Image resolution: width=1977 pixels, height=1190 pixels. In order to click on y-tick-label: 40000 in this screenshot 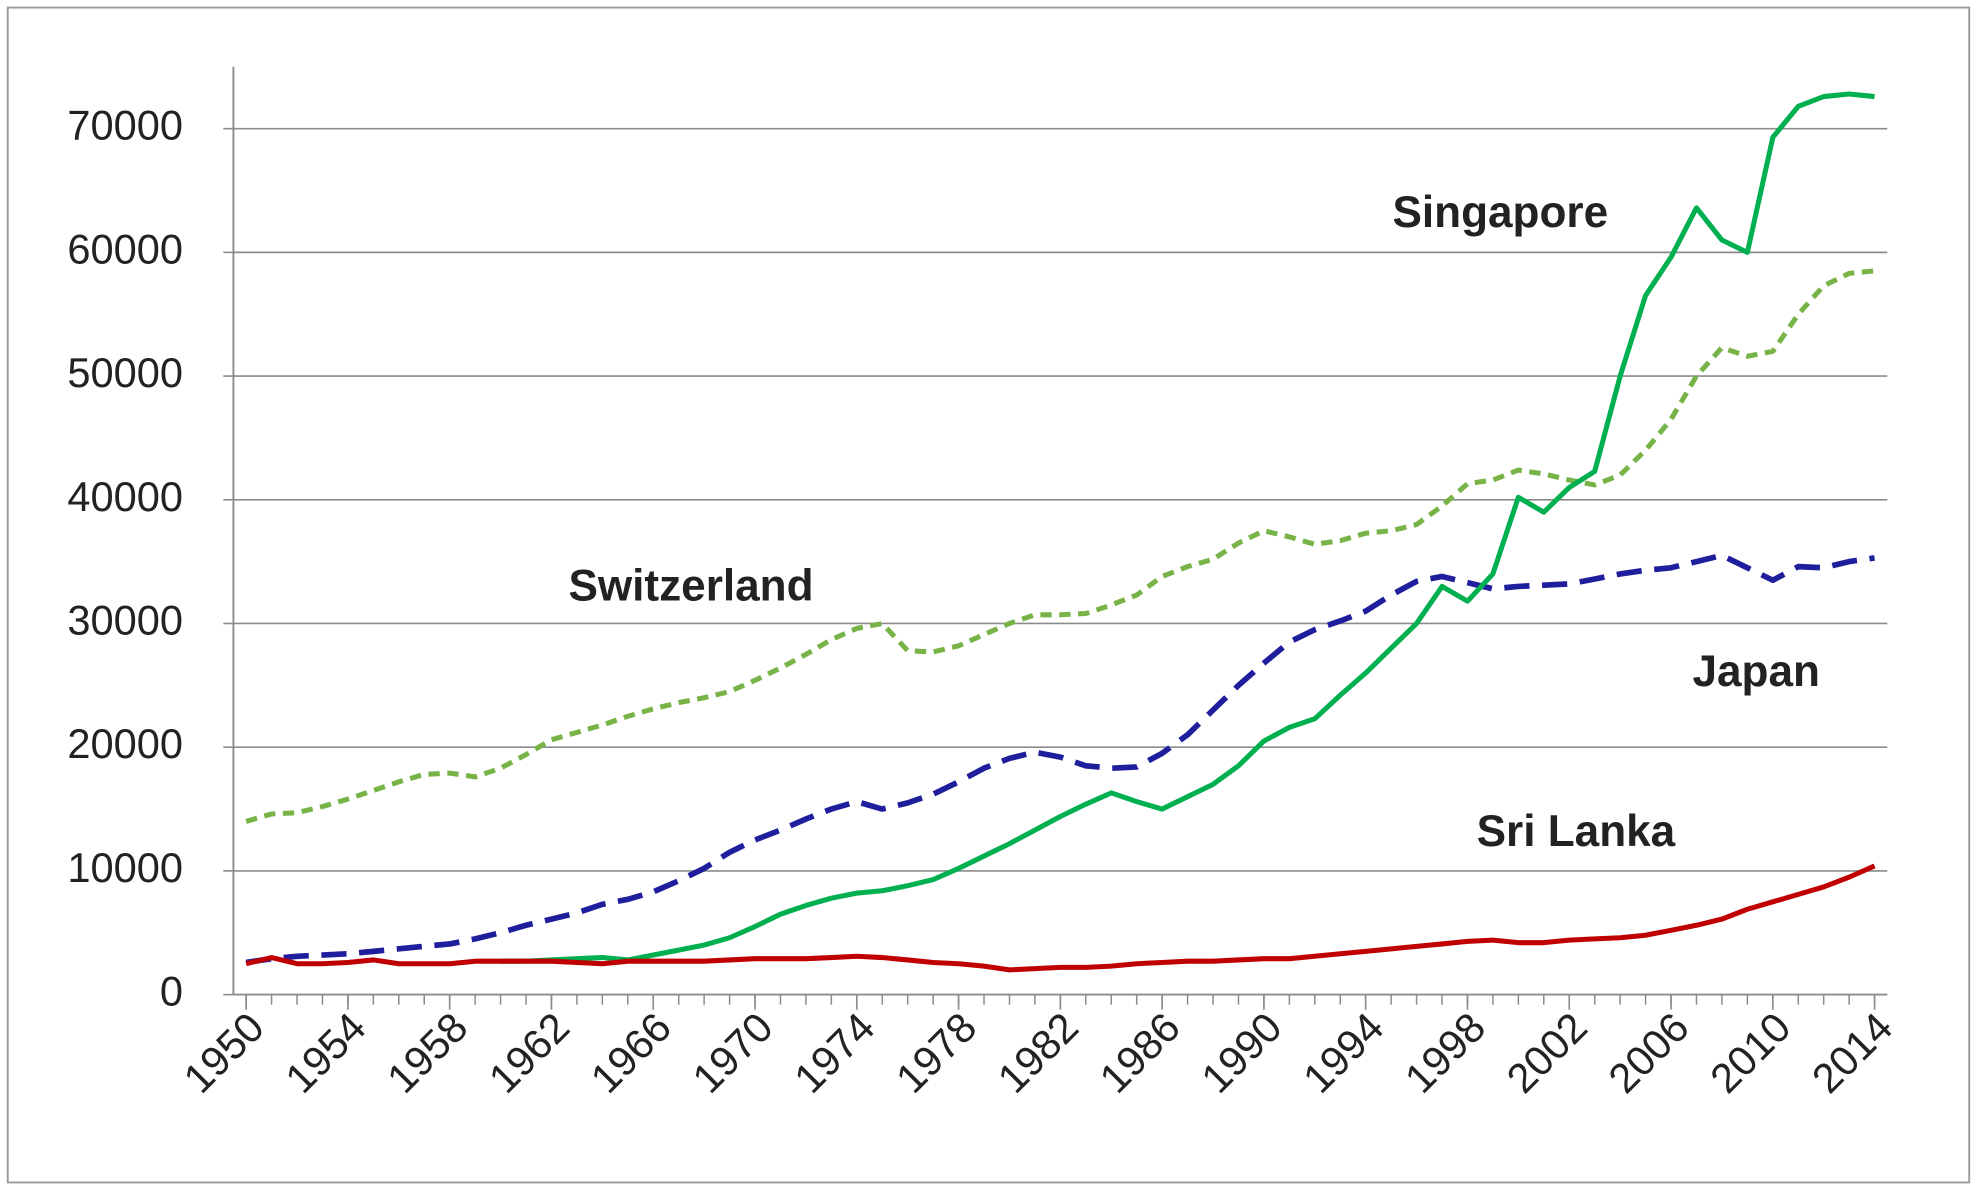, I will do `click(125, 496)`.